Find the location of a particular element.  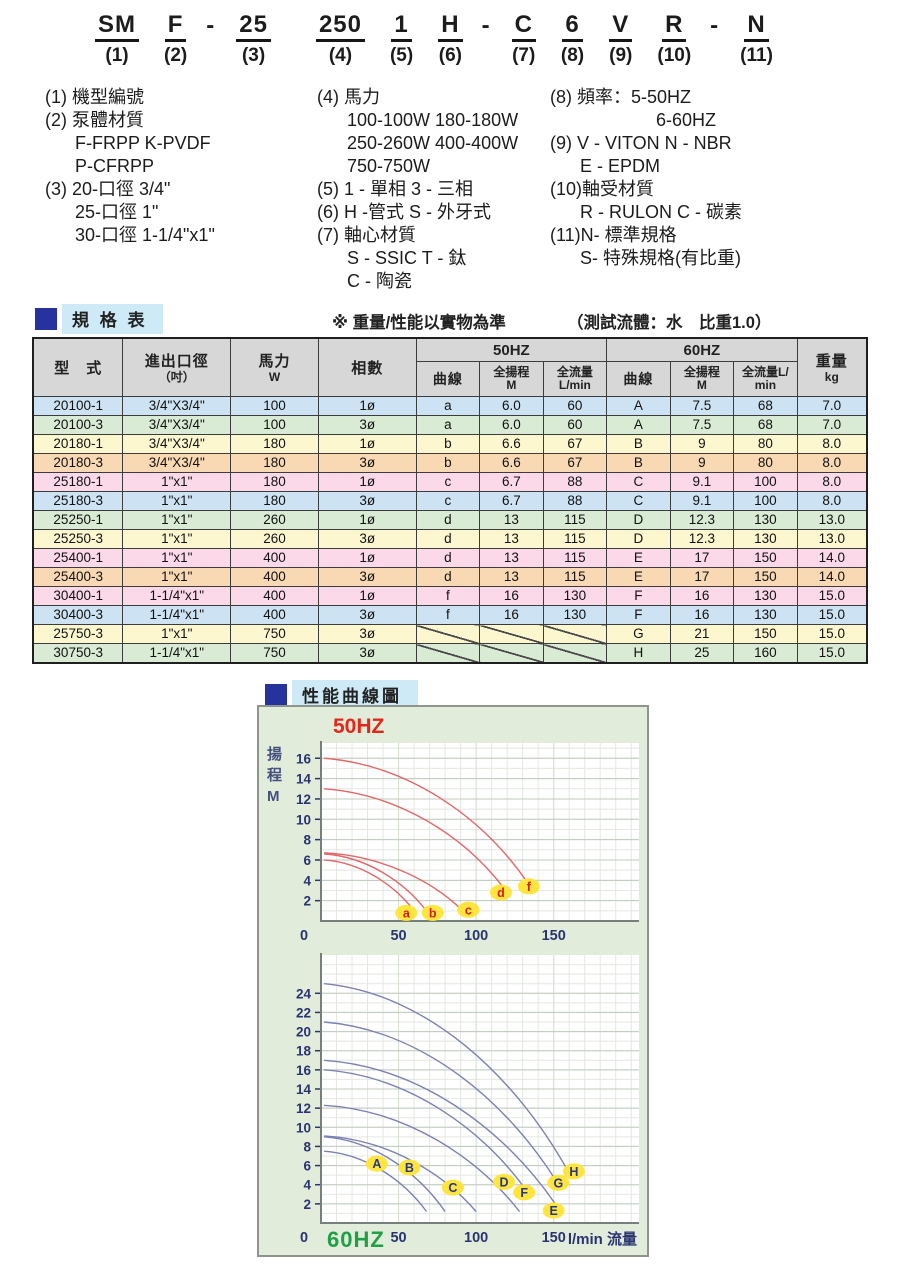

cell-60hz-curve: B is located at coordinates (638, 463).